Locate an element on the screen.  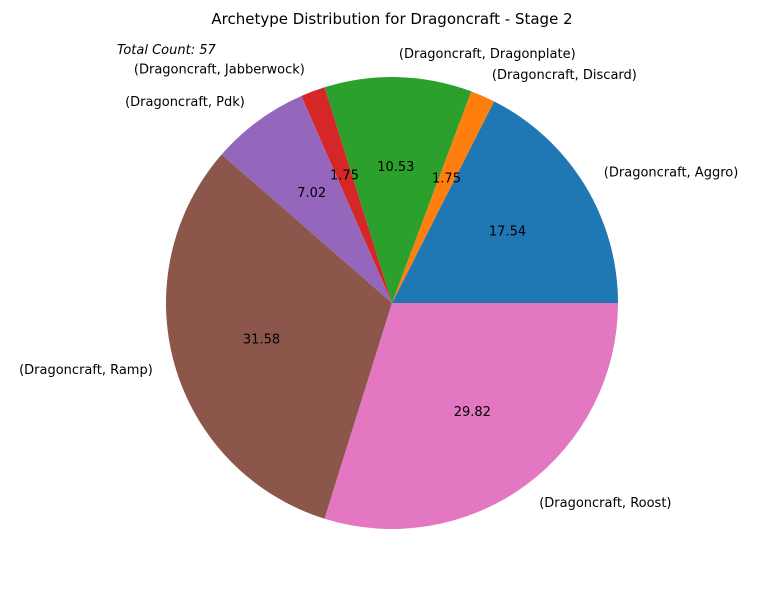
slice-dragoncraft-aggro is located at coordinates (505, 202).